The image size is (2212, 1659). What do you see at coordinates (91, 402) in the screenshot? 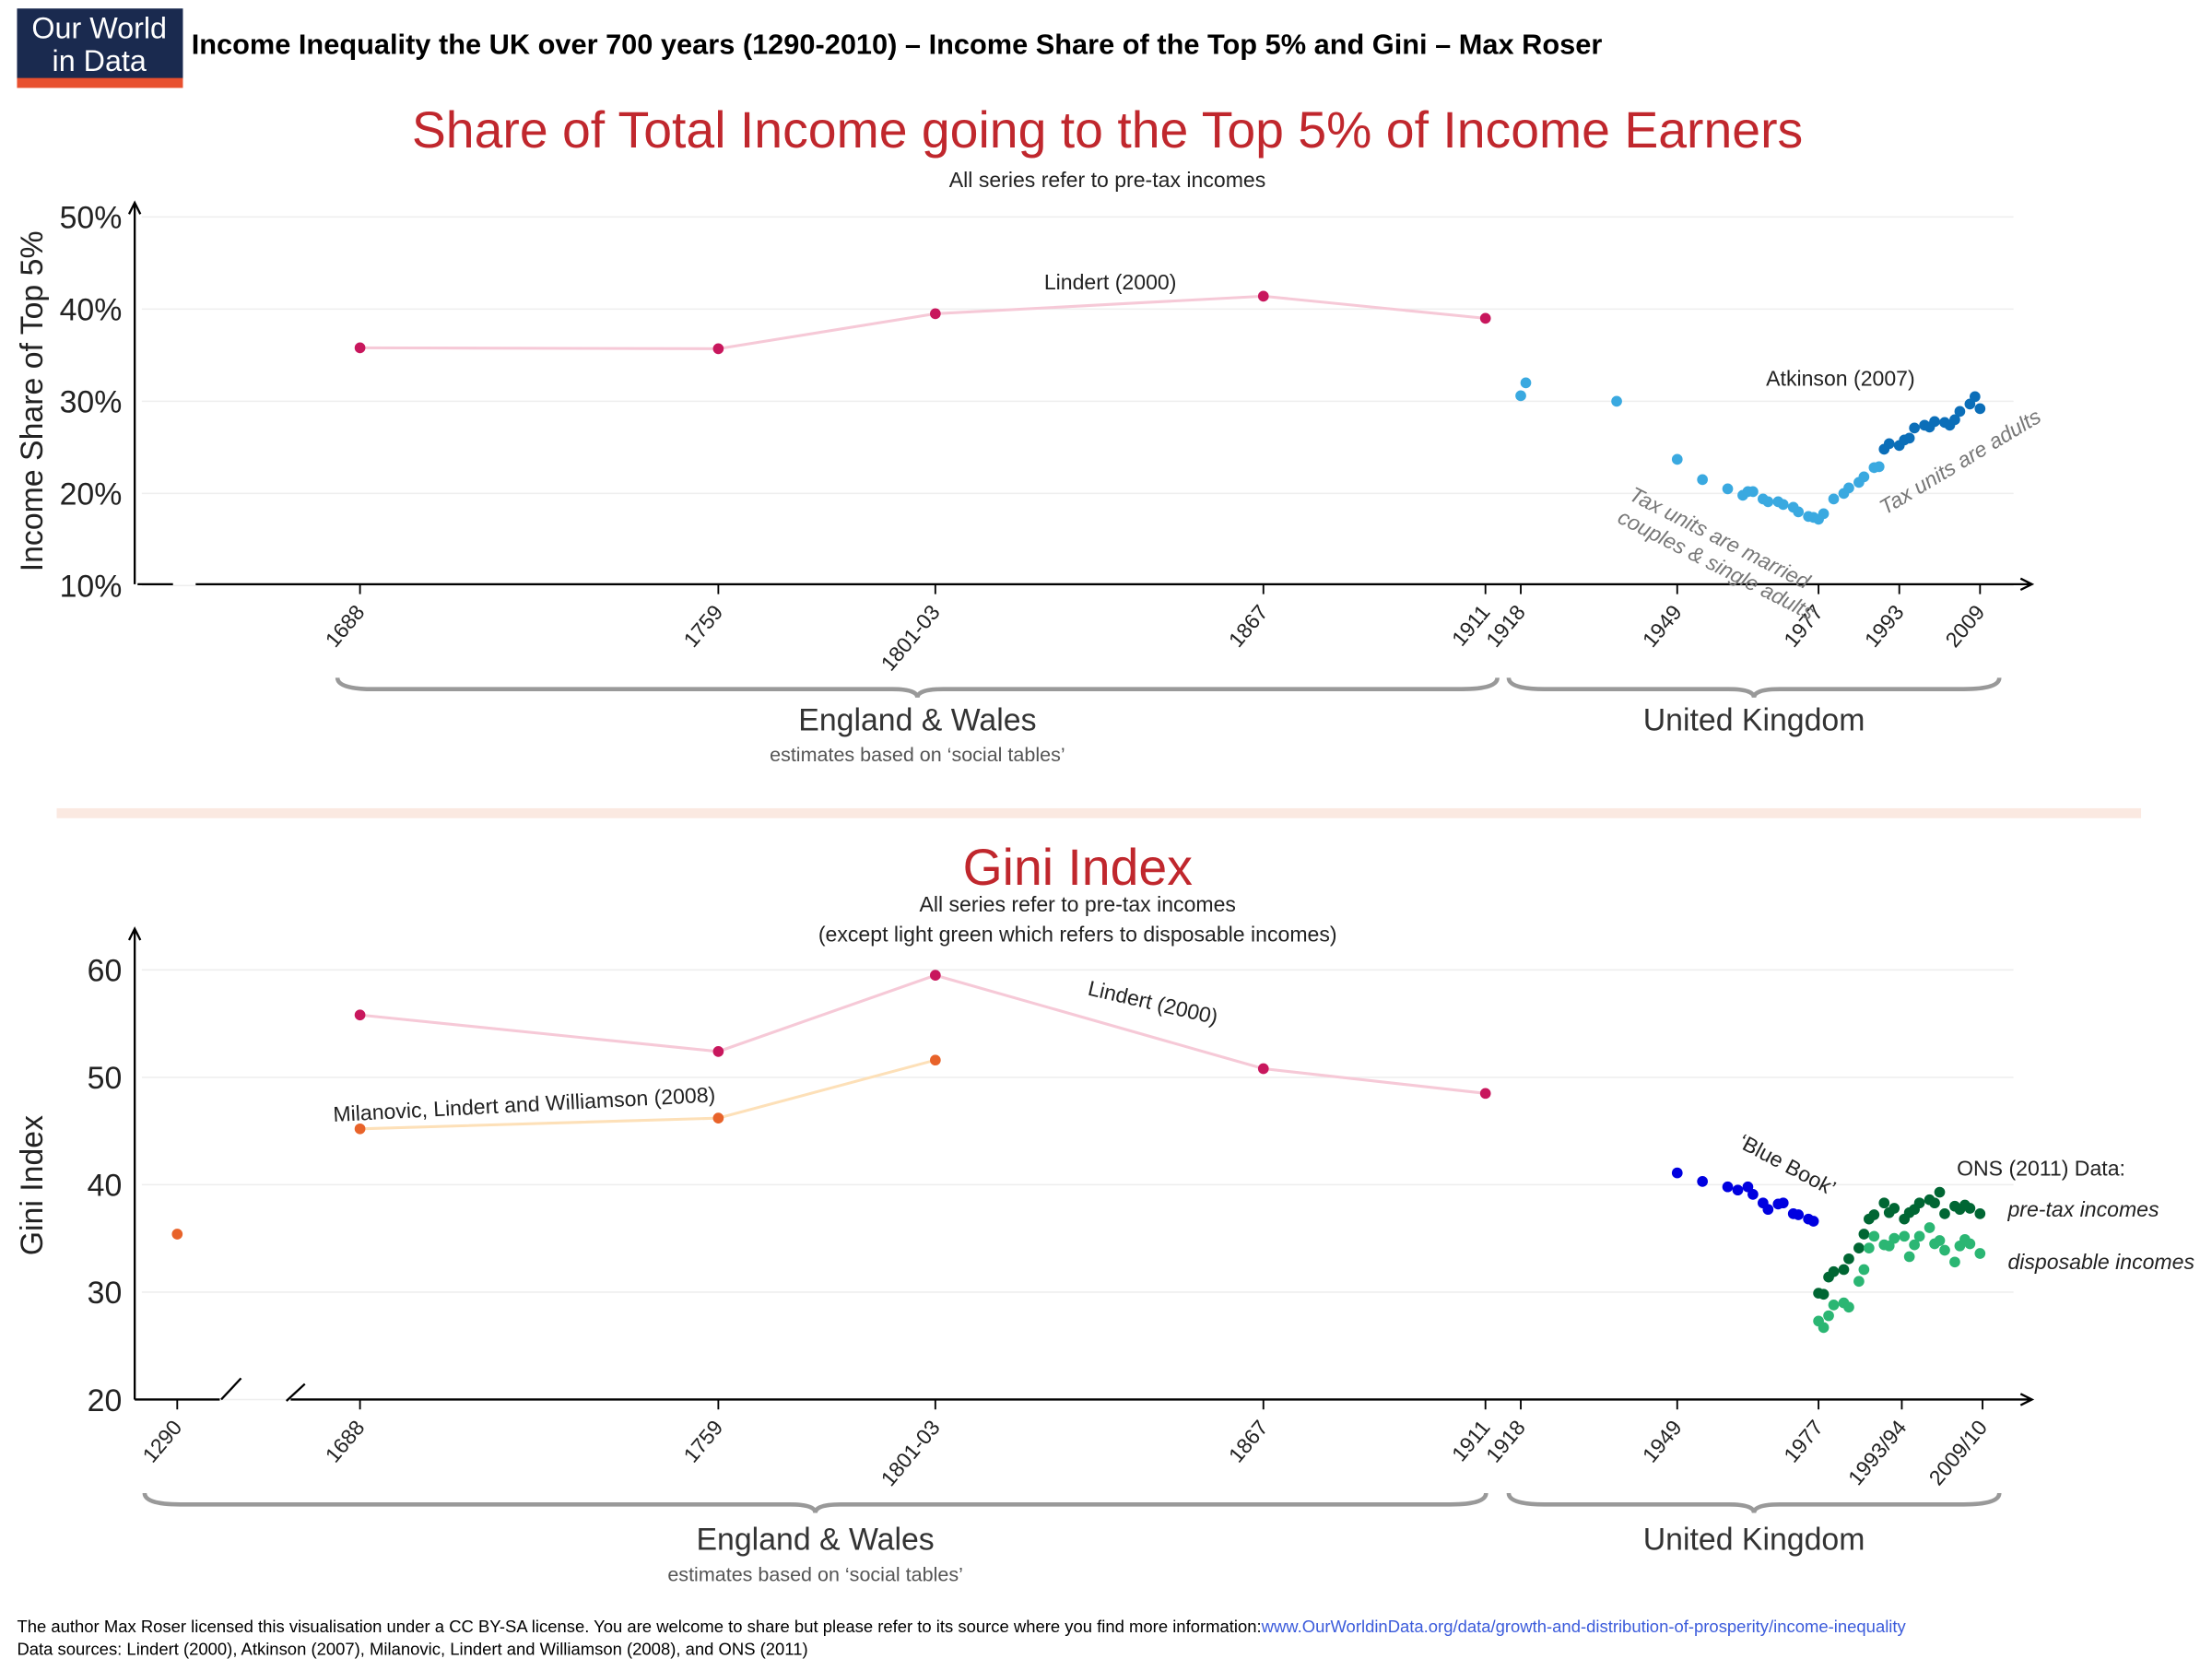
I see `y-tick-label: 30%` at bounding box center [91, 402].